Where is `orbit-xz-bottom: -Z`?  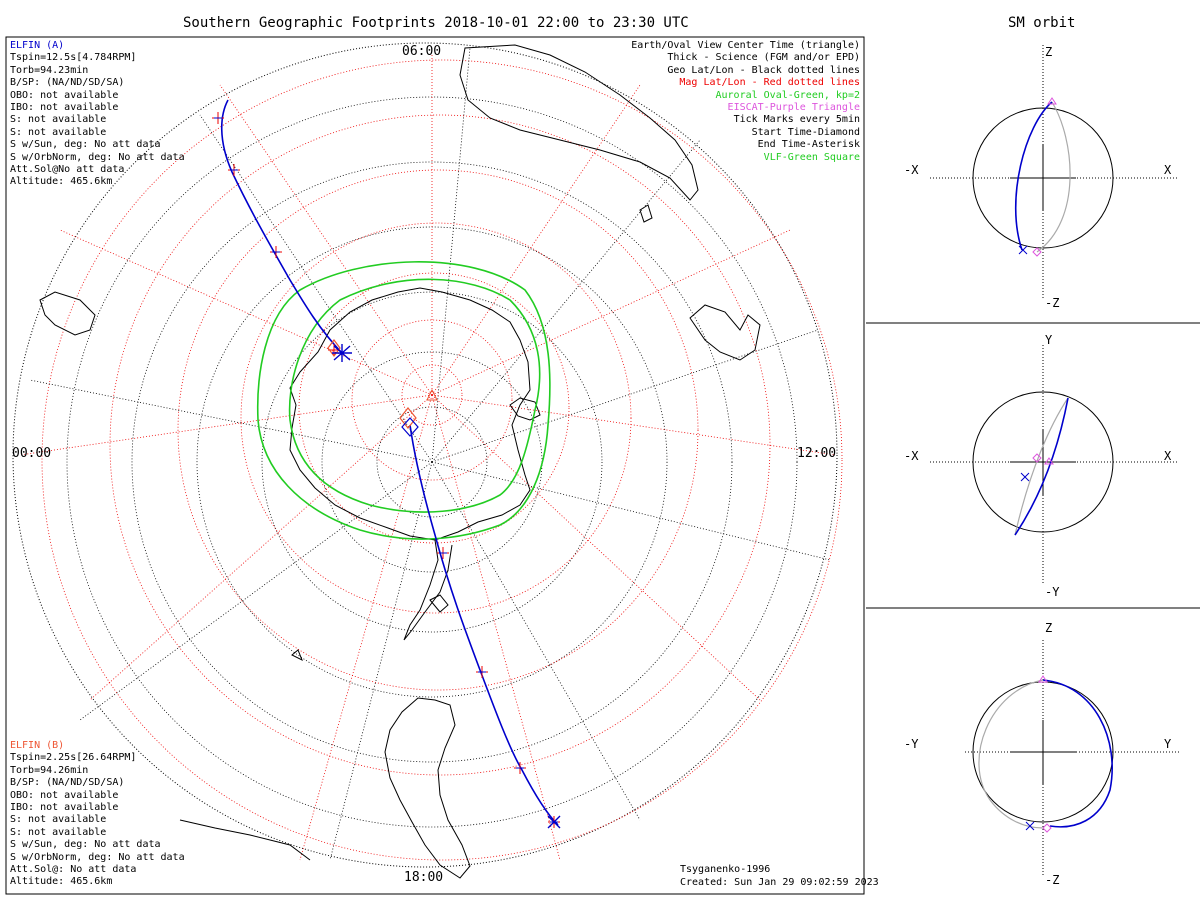
orbit-xz-bottom: -Z is located at coordinates (1052, 303).